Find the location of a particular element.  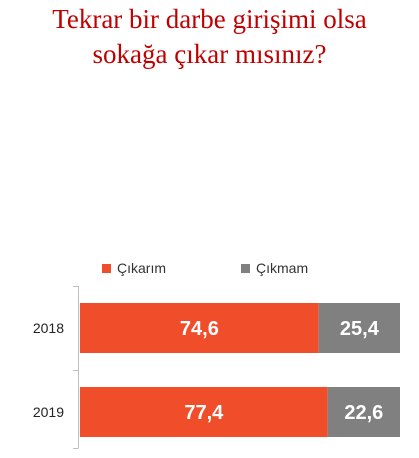

data-label-2018-series-1: 25,4 is located at coordinates (360, 329).